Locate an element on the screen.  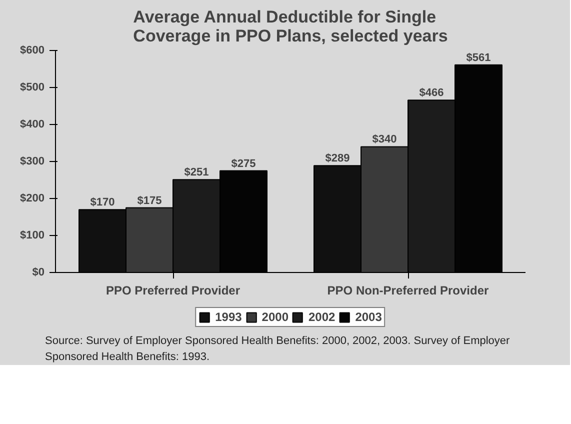
legend-label: 2000 is located at coordinates (275, 317).